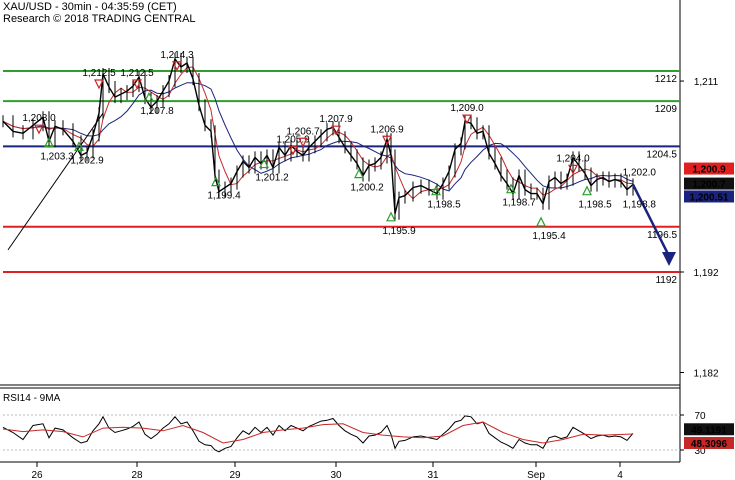 This screenshot has width=735, height=480. What do you see at coordinates (367, 188) in the screenshot?
I see `support-label-15: 1,200.2` at bounding box center [367, 188].